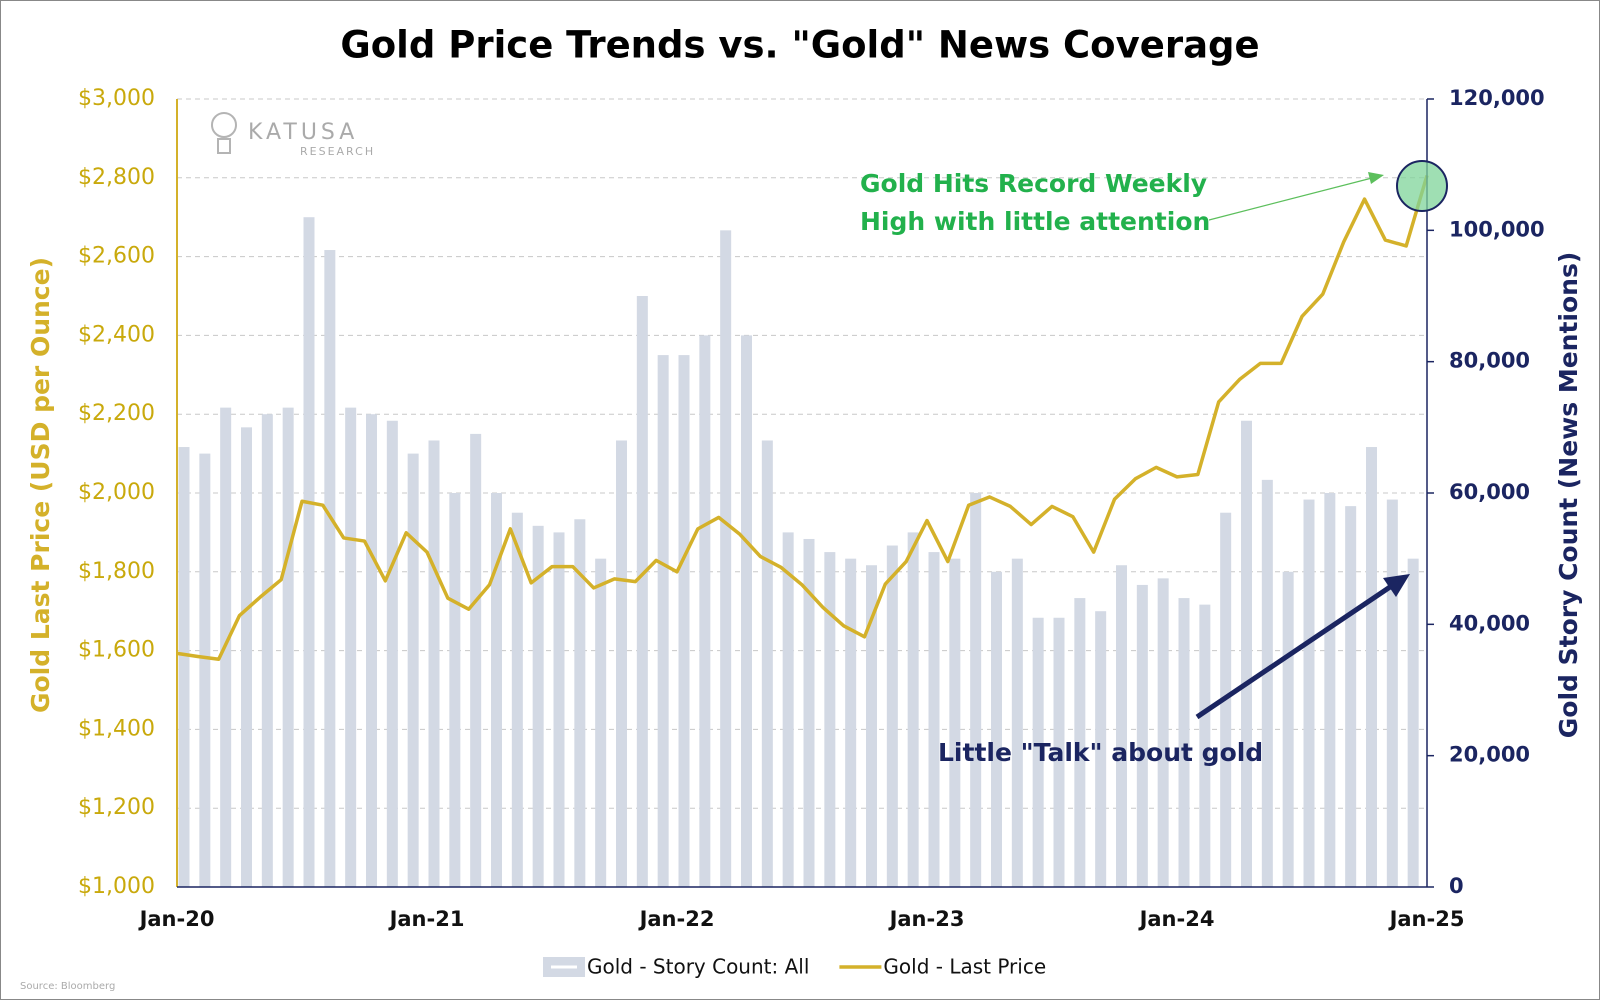 The image size is (1600, 1000). What do you see at coordinates (1176, 919) in the screenshot?
I see `x-tick-label: Jan-24` at bounding box center [1176, 919].